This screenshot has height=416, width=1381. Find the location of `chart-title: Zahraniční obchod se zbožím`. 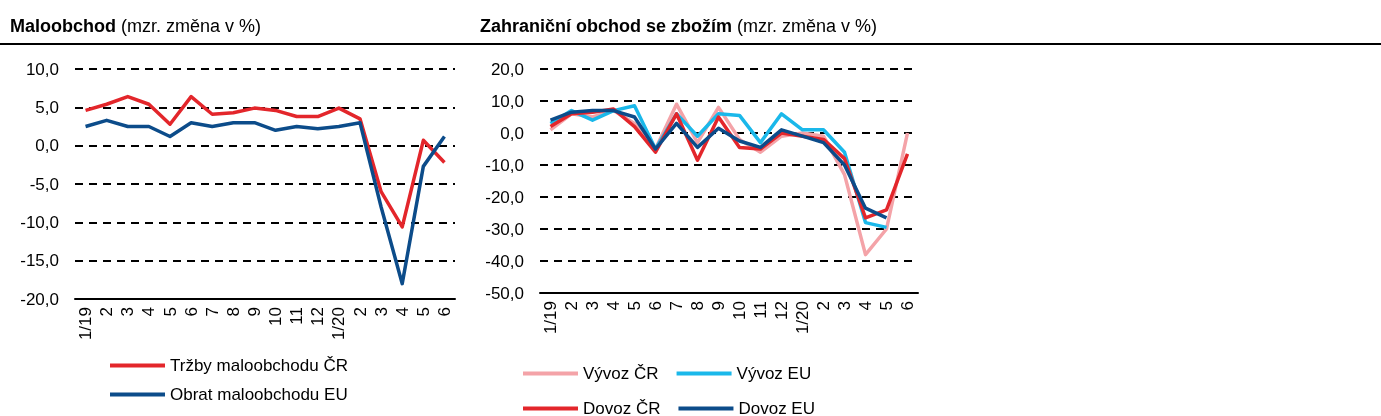

chart-title: Zahraniční obchod se zbožím is located at coordinates (606, 26).